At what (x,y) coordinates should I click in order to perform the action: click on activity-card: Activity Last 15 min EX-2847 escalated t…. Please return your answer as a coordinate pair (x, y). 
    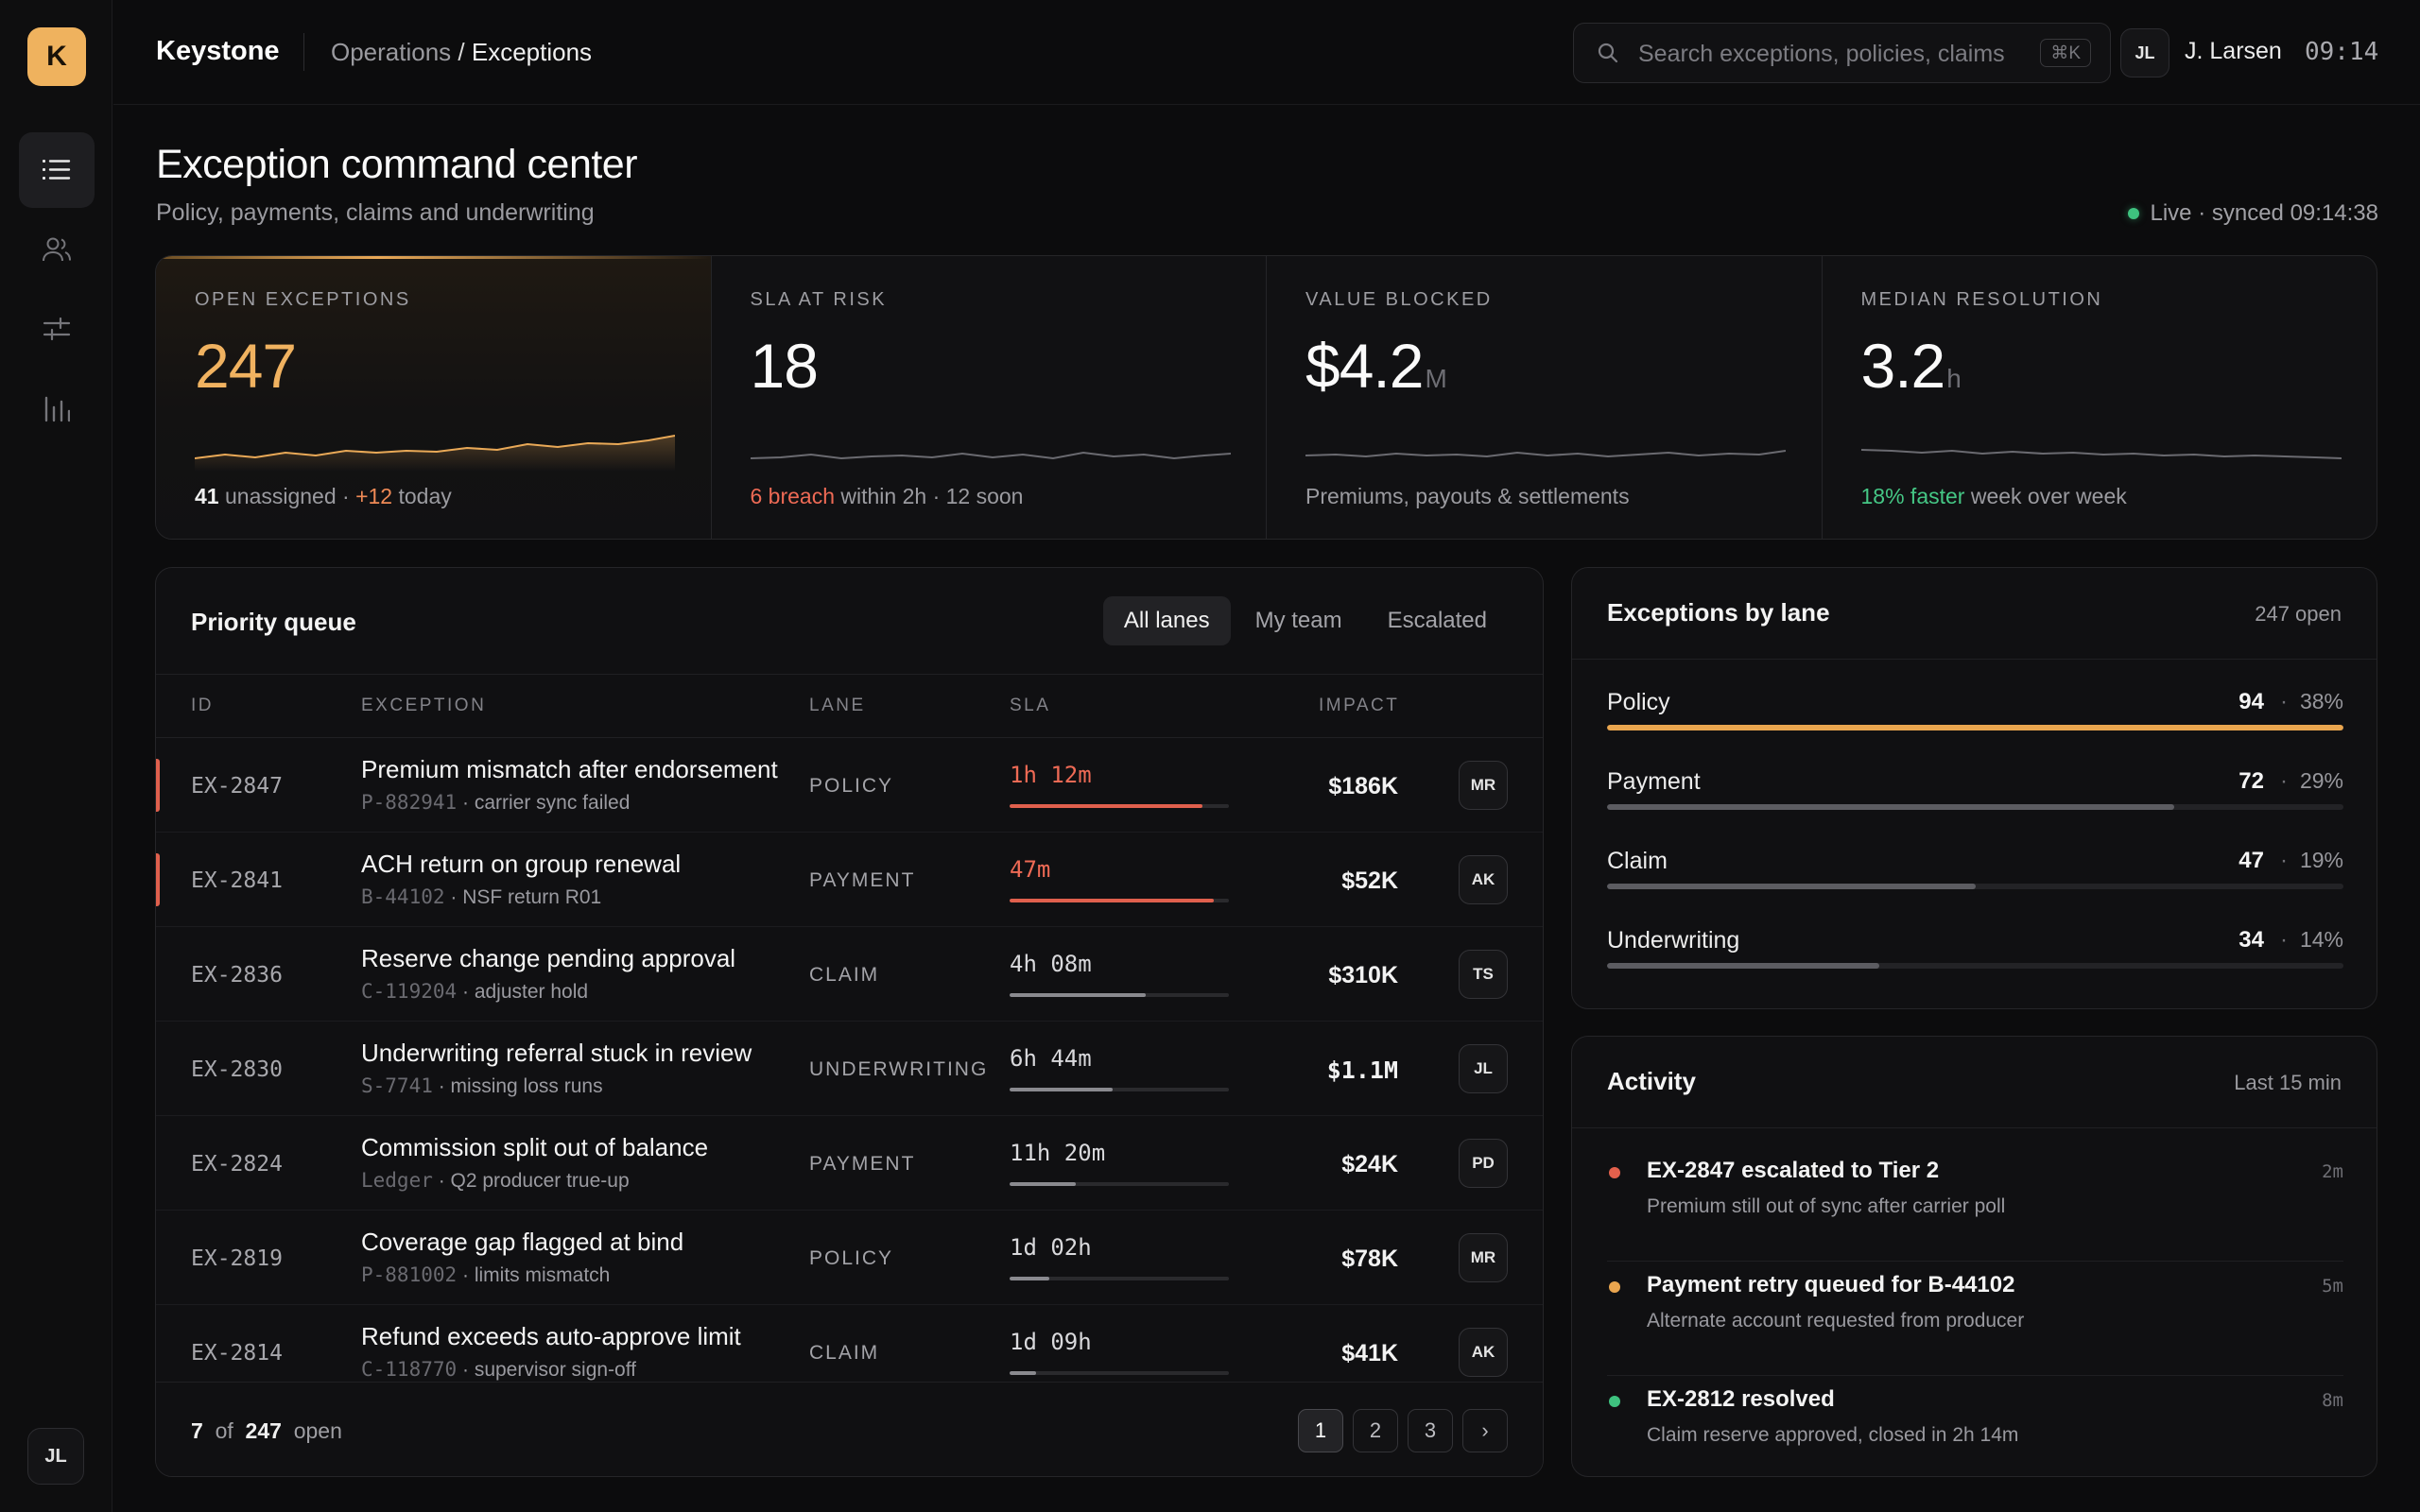
    Looking at the image, I should click on (1974, 1256).